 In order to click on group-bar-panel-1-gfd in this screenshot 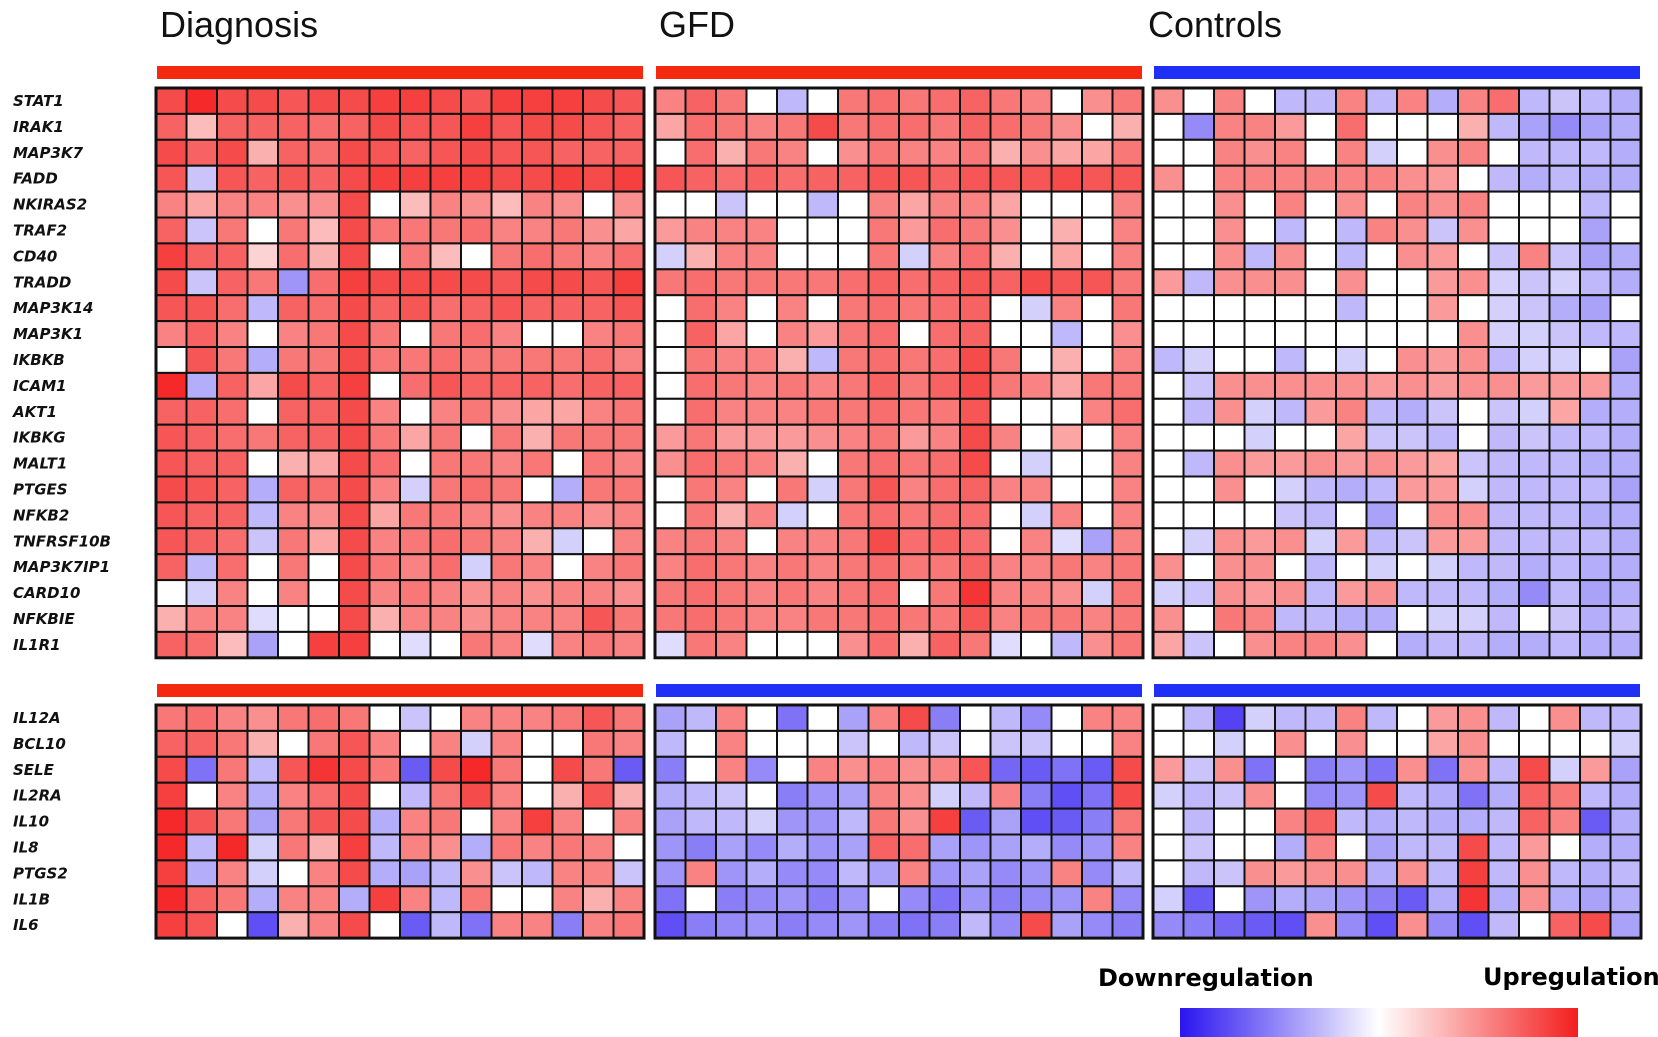, I will do `click(899, 72)`.